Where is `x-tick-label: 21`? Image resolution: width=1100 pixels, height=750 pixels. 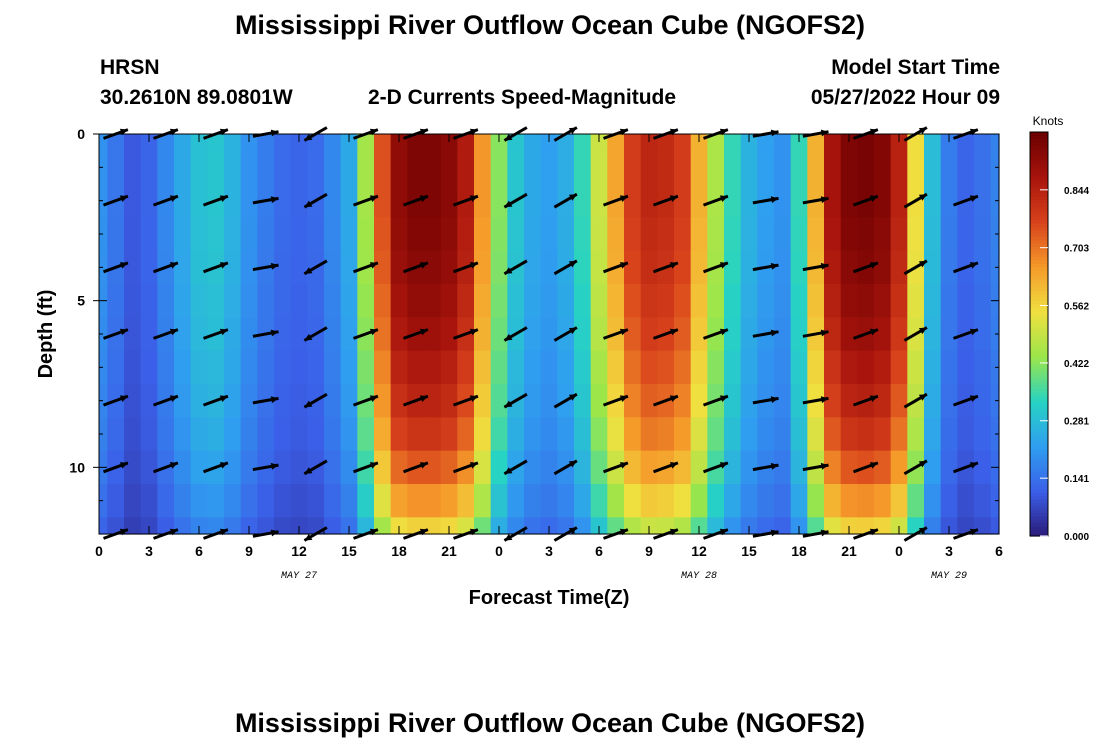
x-tick-label: 21 is located at coordinates (849, 551).